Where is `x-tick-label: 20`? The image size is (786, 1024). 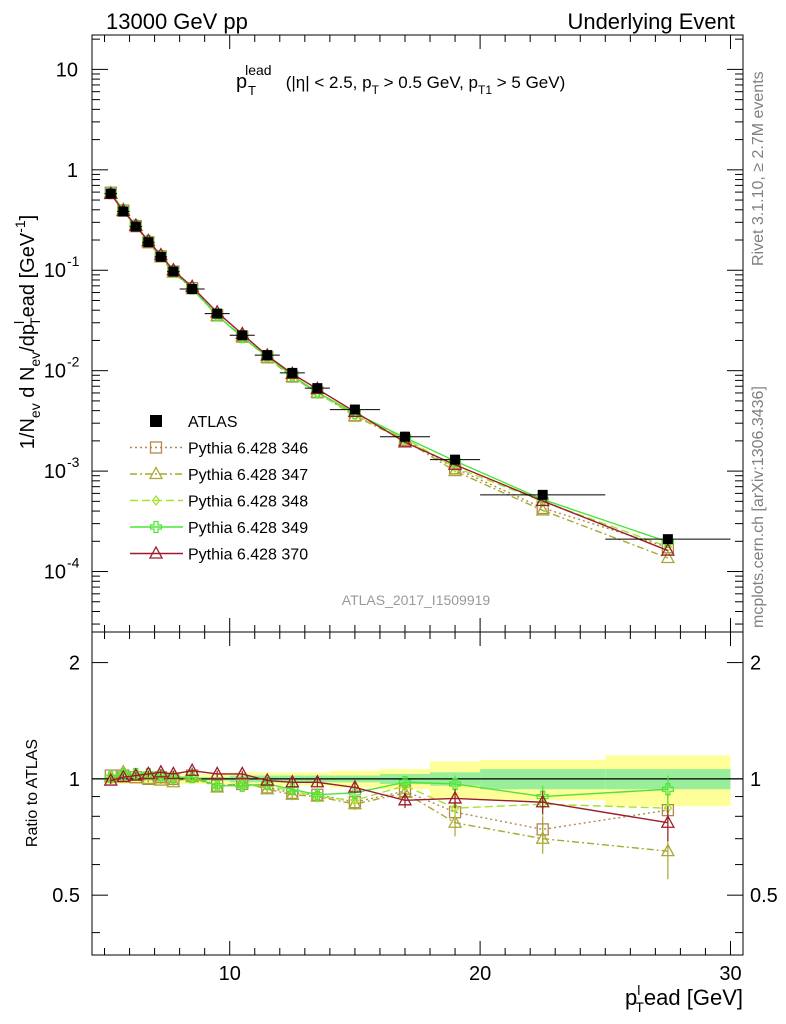 x-tick-label: 20 is located at coordinates (480, 974).